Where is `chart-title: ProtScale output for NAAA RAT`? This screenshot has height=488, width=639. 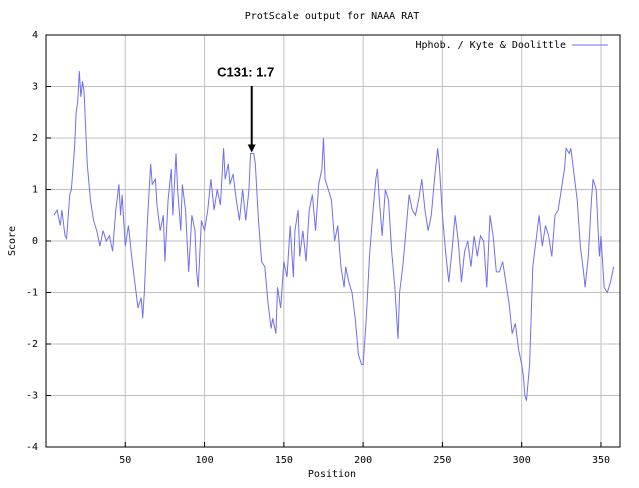 chart-title: ProtScale output for NAAA RAT is located at coordinates (332, 16).